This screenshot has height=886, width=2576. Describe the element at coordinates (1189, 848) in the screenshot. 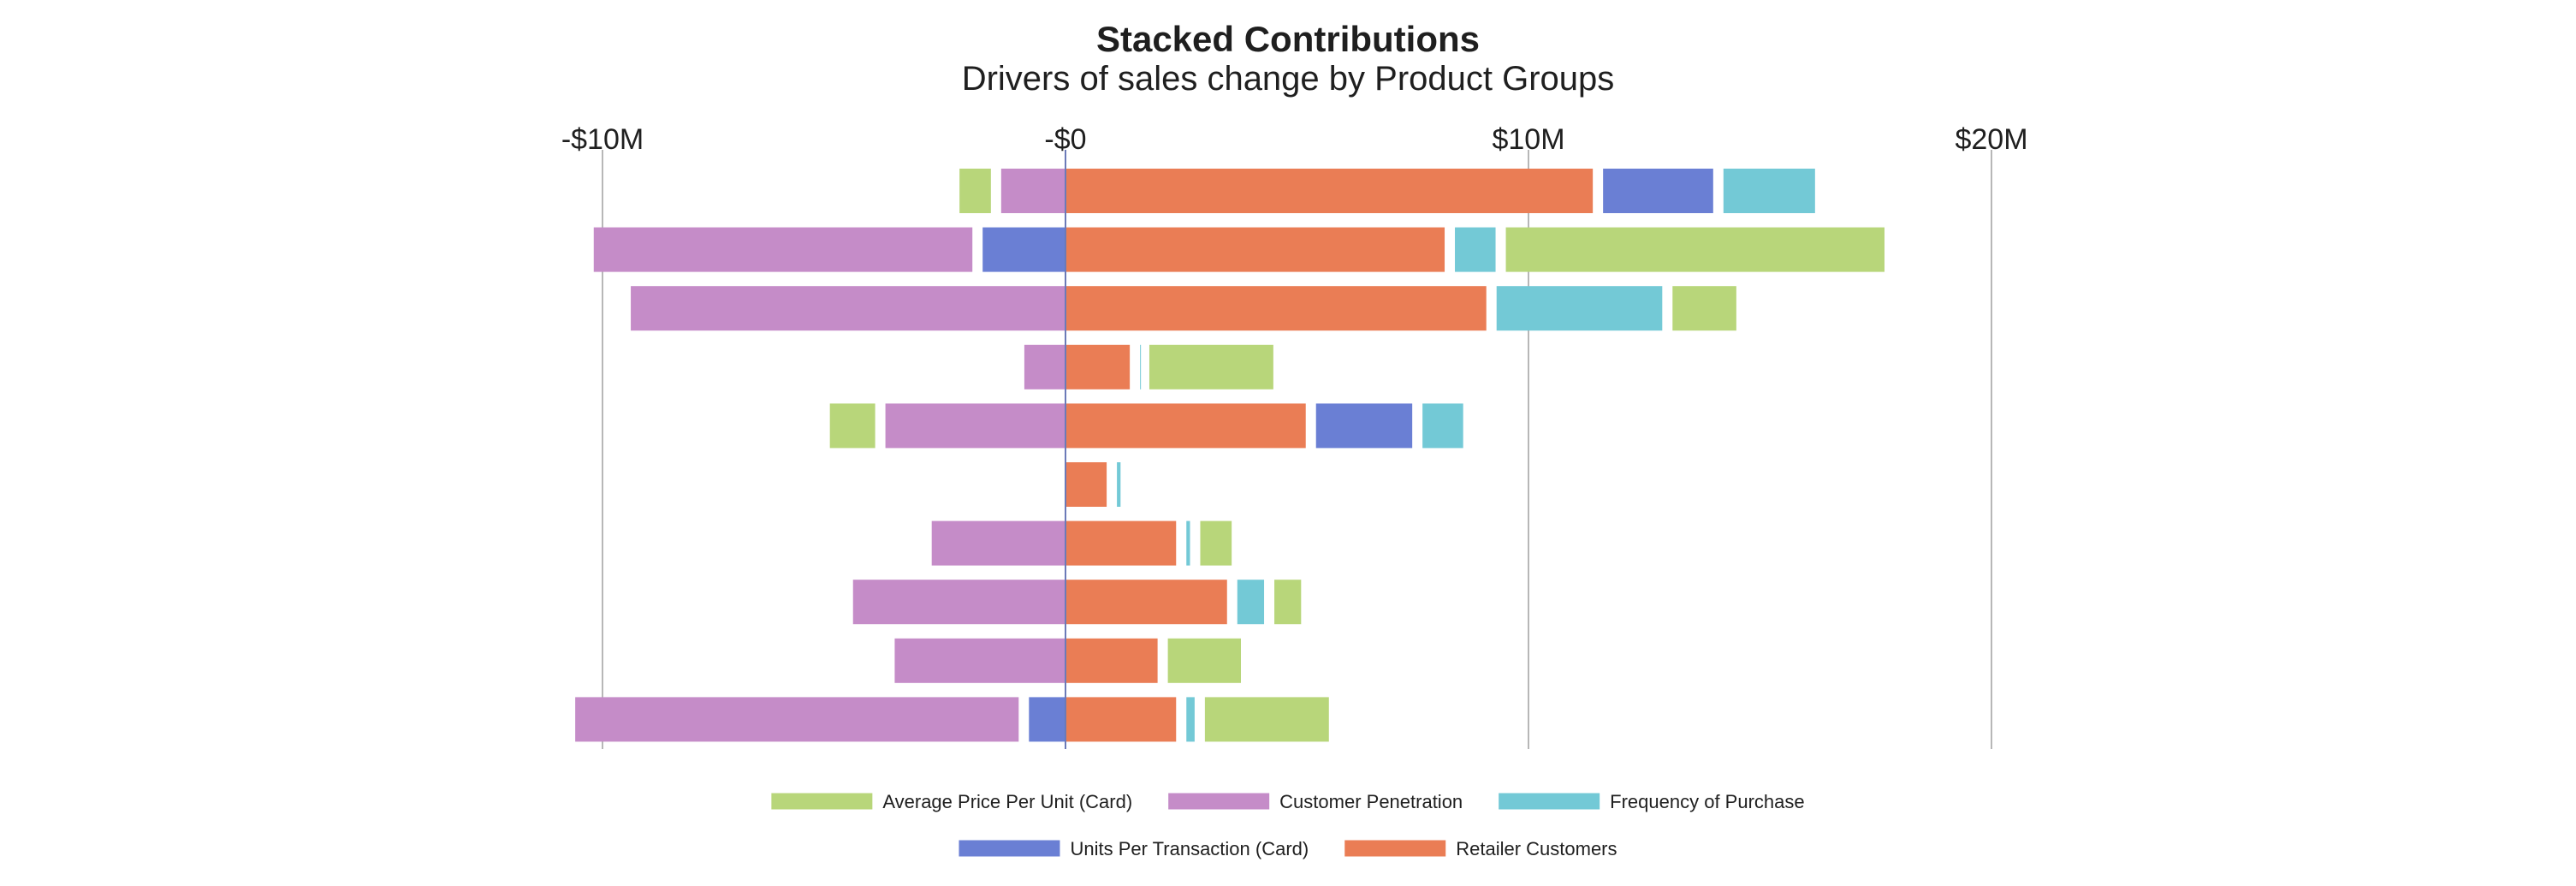

I see `legend-label: Units Per Transaction (Card)` at that location.